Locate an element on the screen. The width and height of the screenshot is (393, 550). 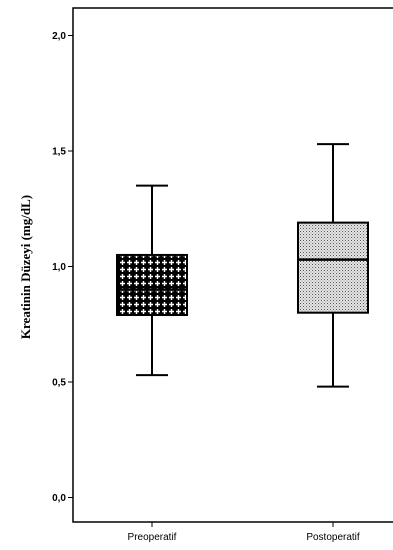
y-tick-label-1: 0,5 is located at coordinates (59, 383).